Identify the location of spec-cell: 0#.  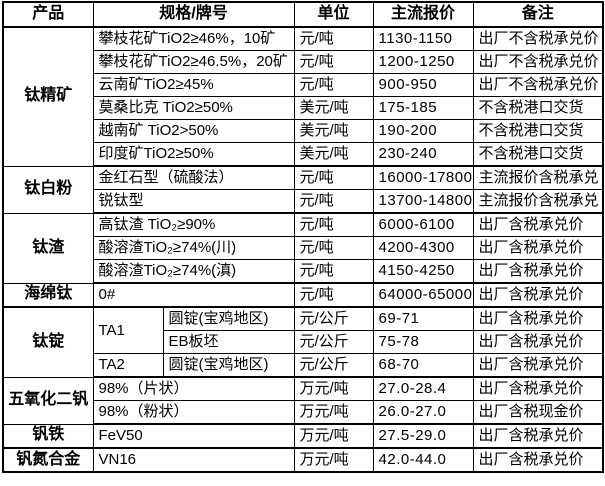
(193, 295).